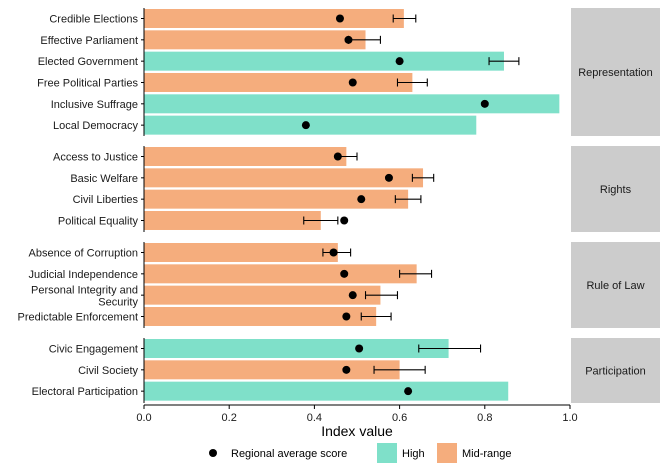 The image size is (668, 472). What do you see at coordinates (484, 418) in the screenshot?
I see `x-tick-label: 0.8` at bounding box center [484, 418].